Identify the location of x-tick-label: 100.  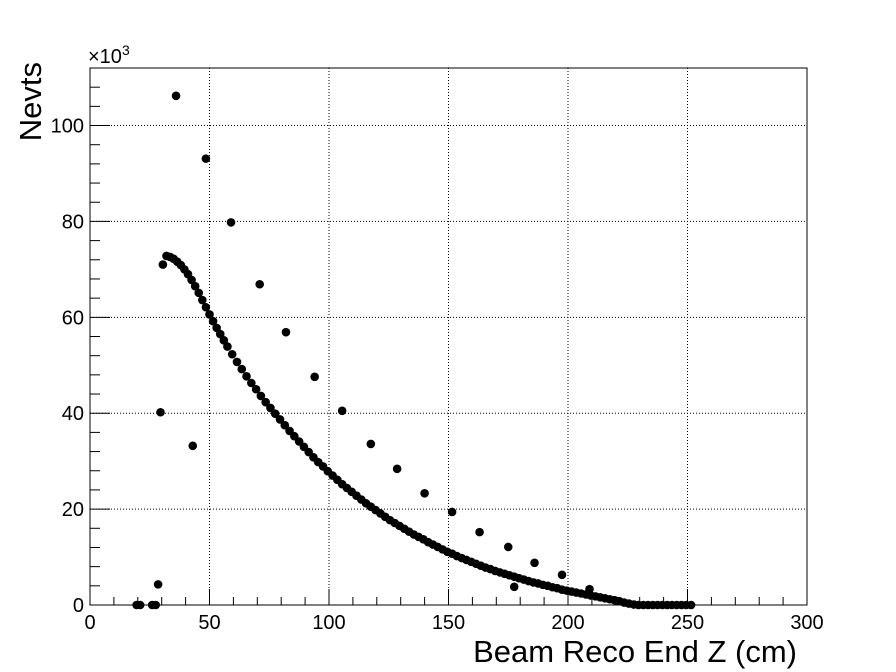
(328, 623).